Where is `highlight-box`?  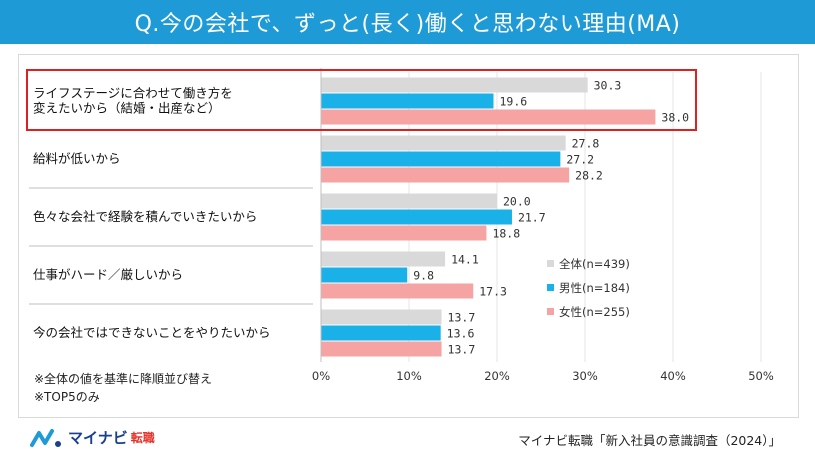
highlight-box is located at coordinates (361, 100).